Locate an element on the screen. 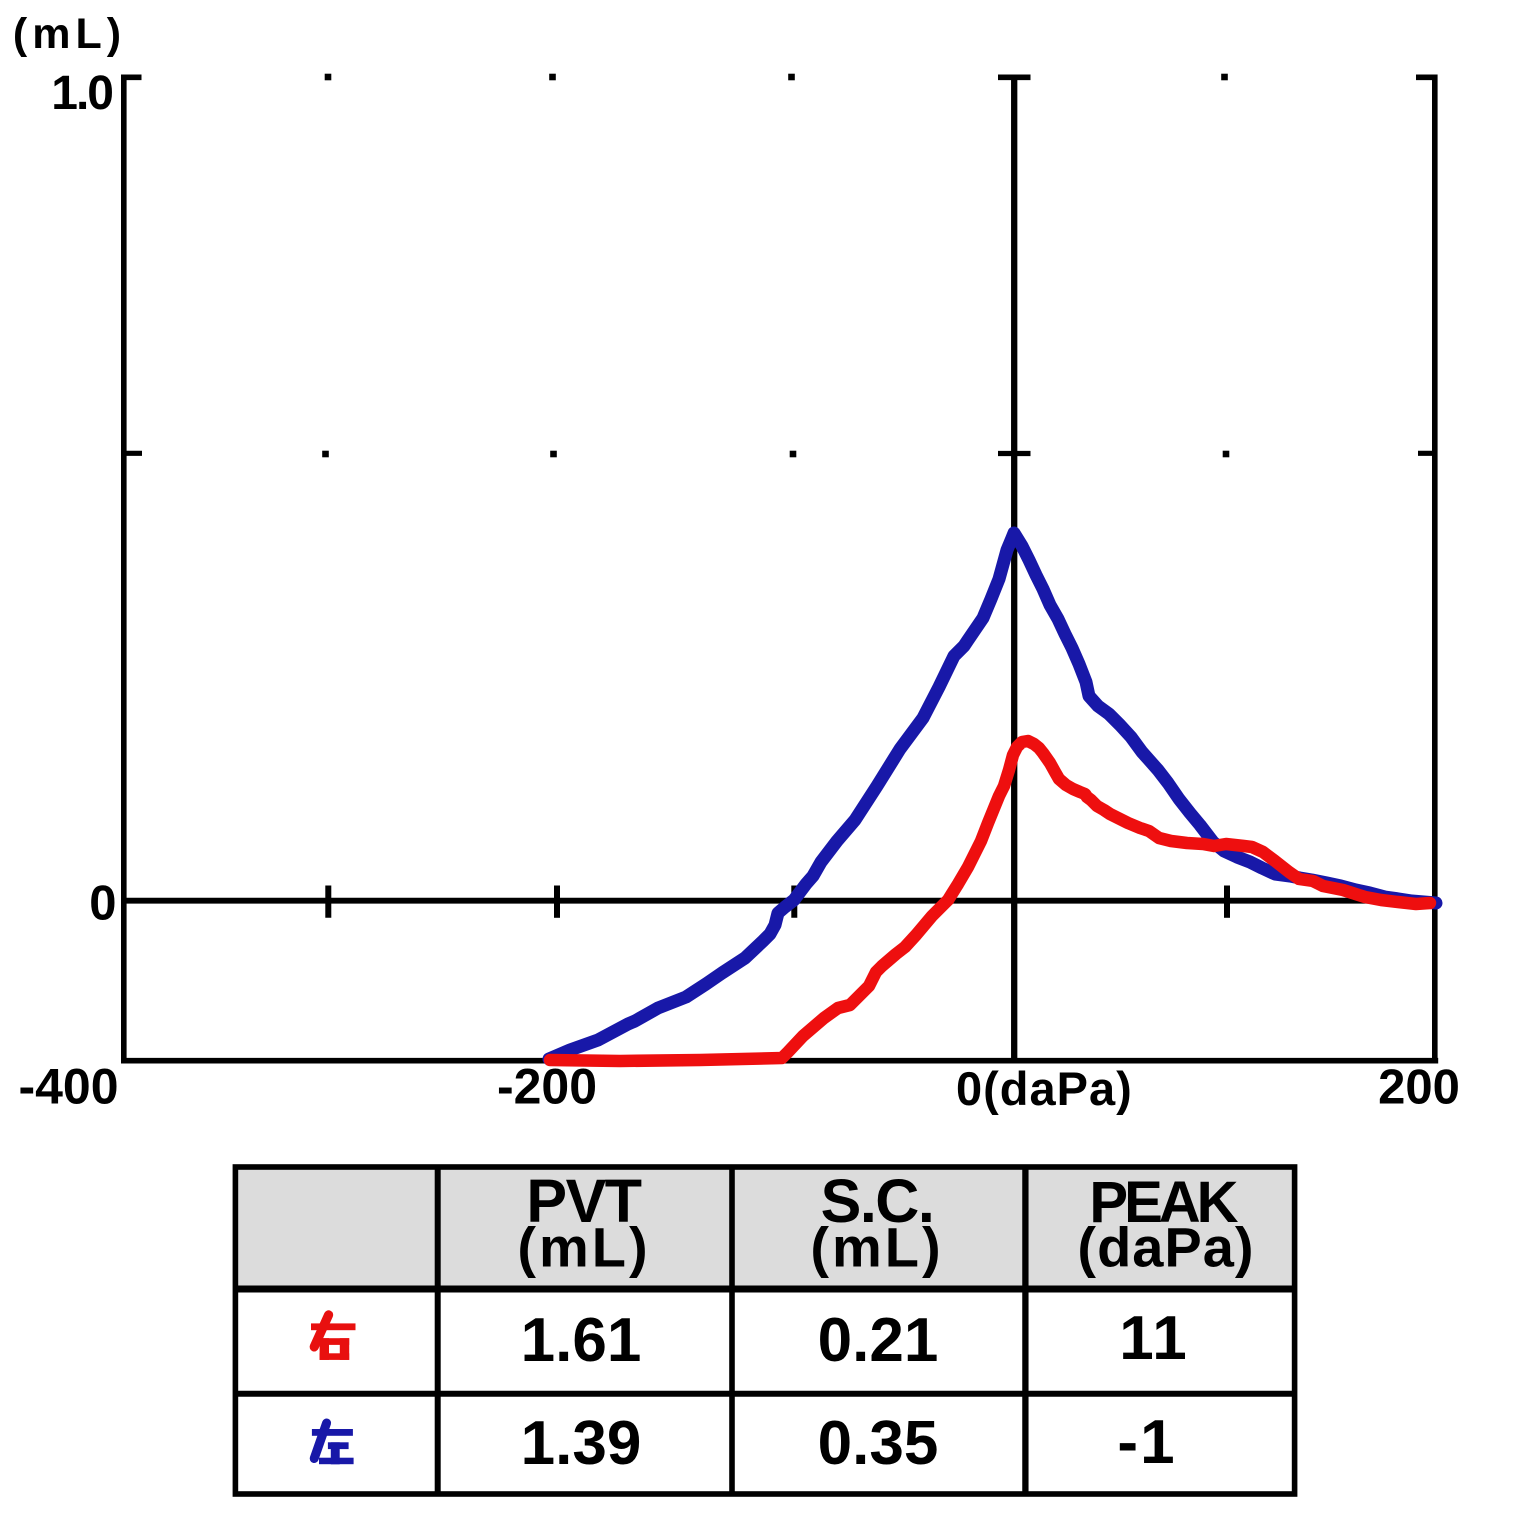  svg-text: 1.61 is located at coordinates (581, 1340).